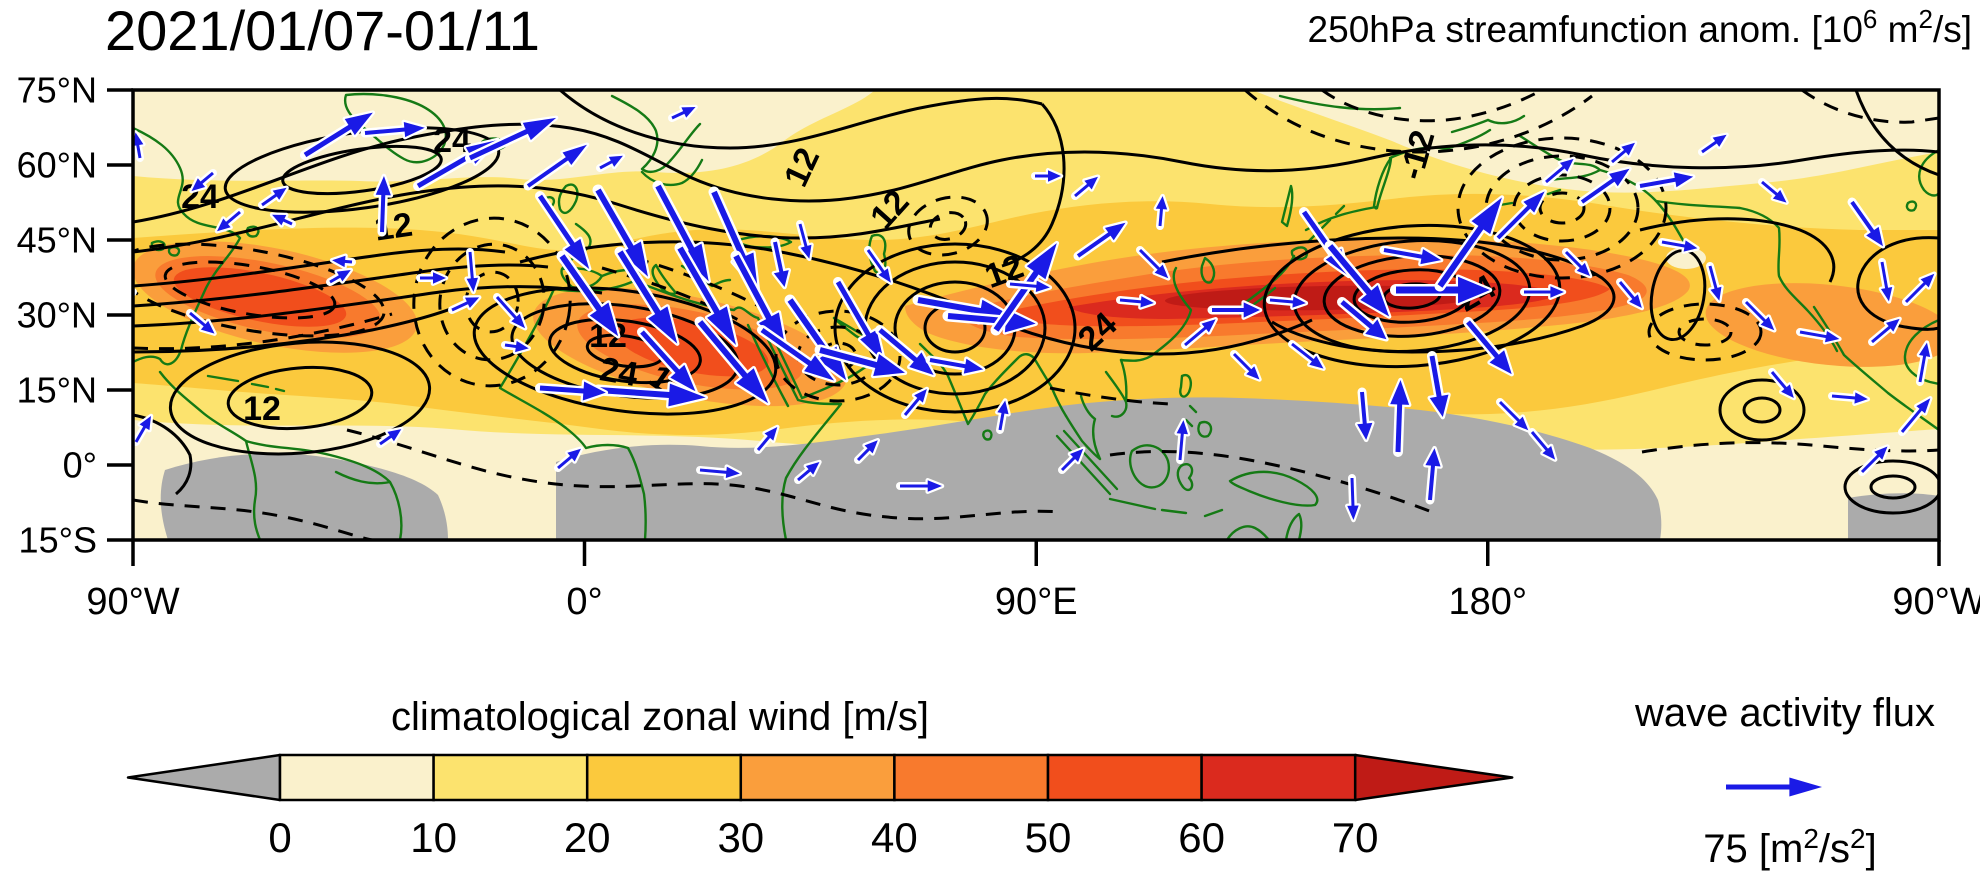 This screenshot has width=1980, height=874. Describe the element at coordinates (587, 837) in the screenshot. I see `colorbar-tick-label: 20` at that location.